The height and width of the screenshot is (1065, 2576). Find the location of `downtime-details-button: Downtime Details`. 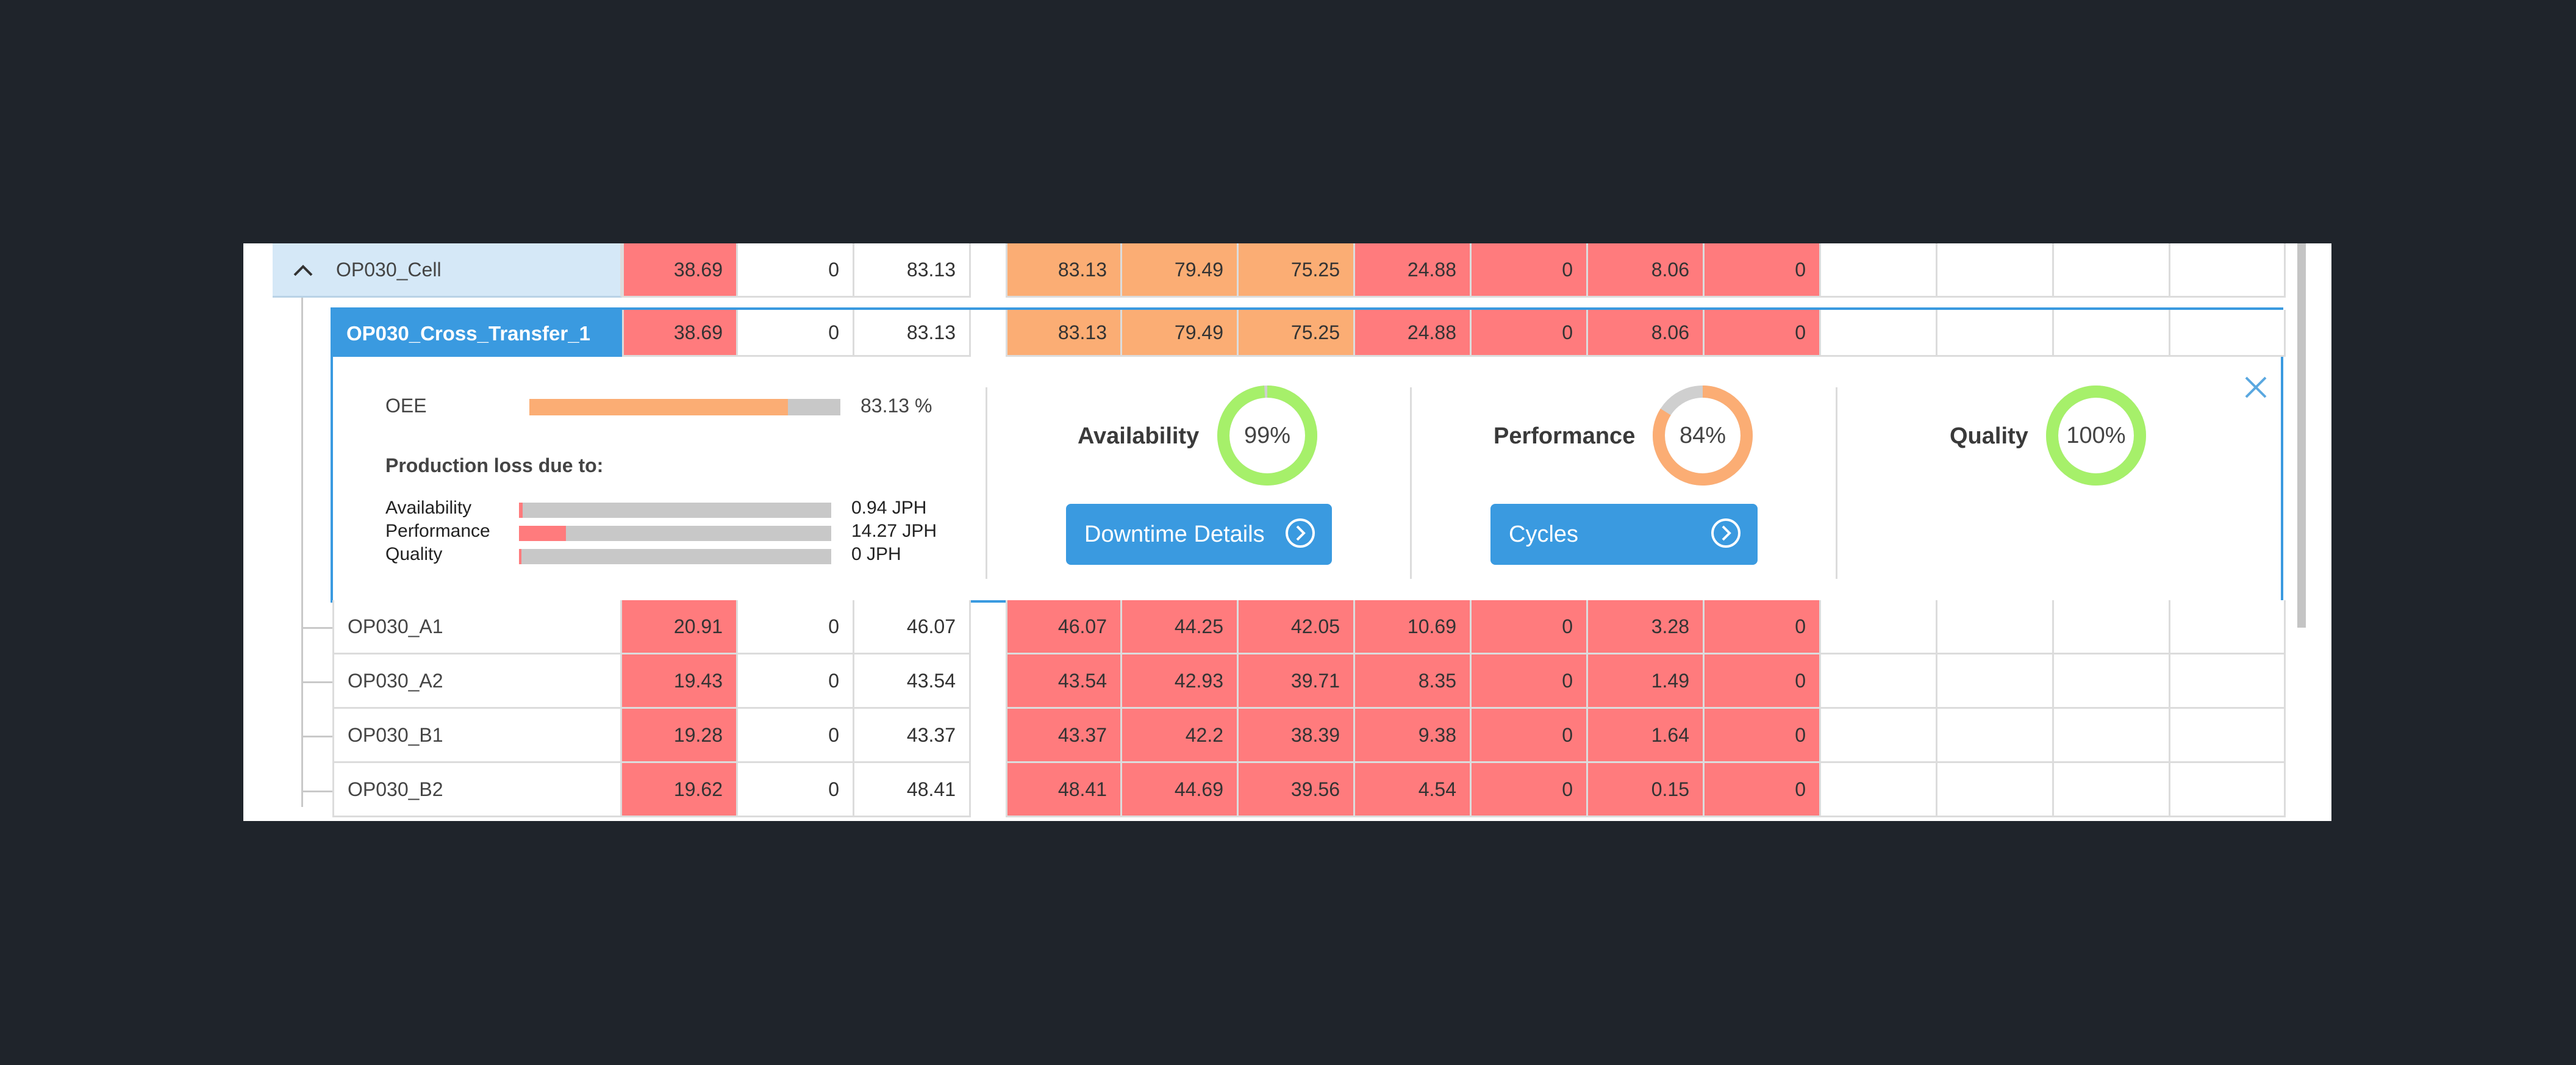

downtime-details-button: Downtime Details is located at coordinates (1199, 534).